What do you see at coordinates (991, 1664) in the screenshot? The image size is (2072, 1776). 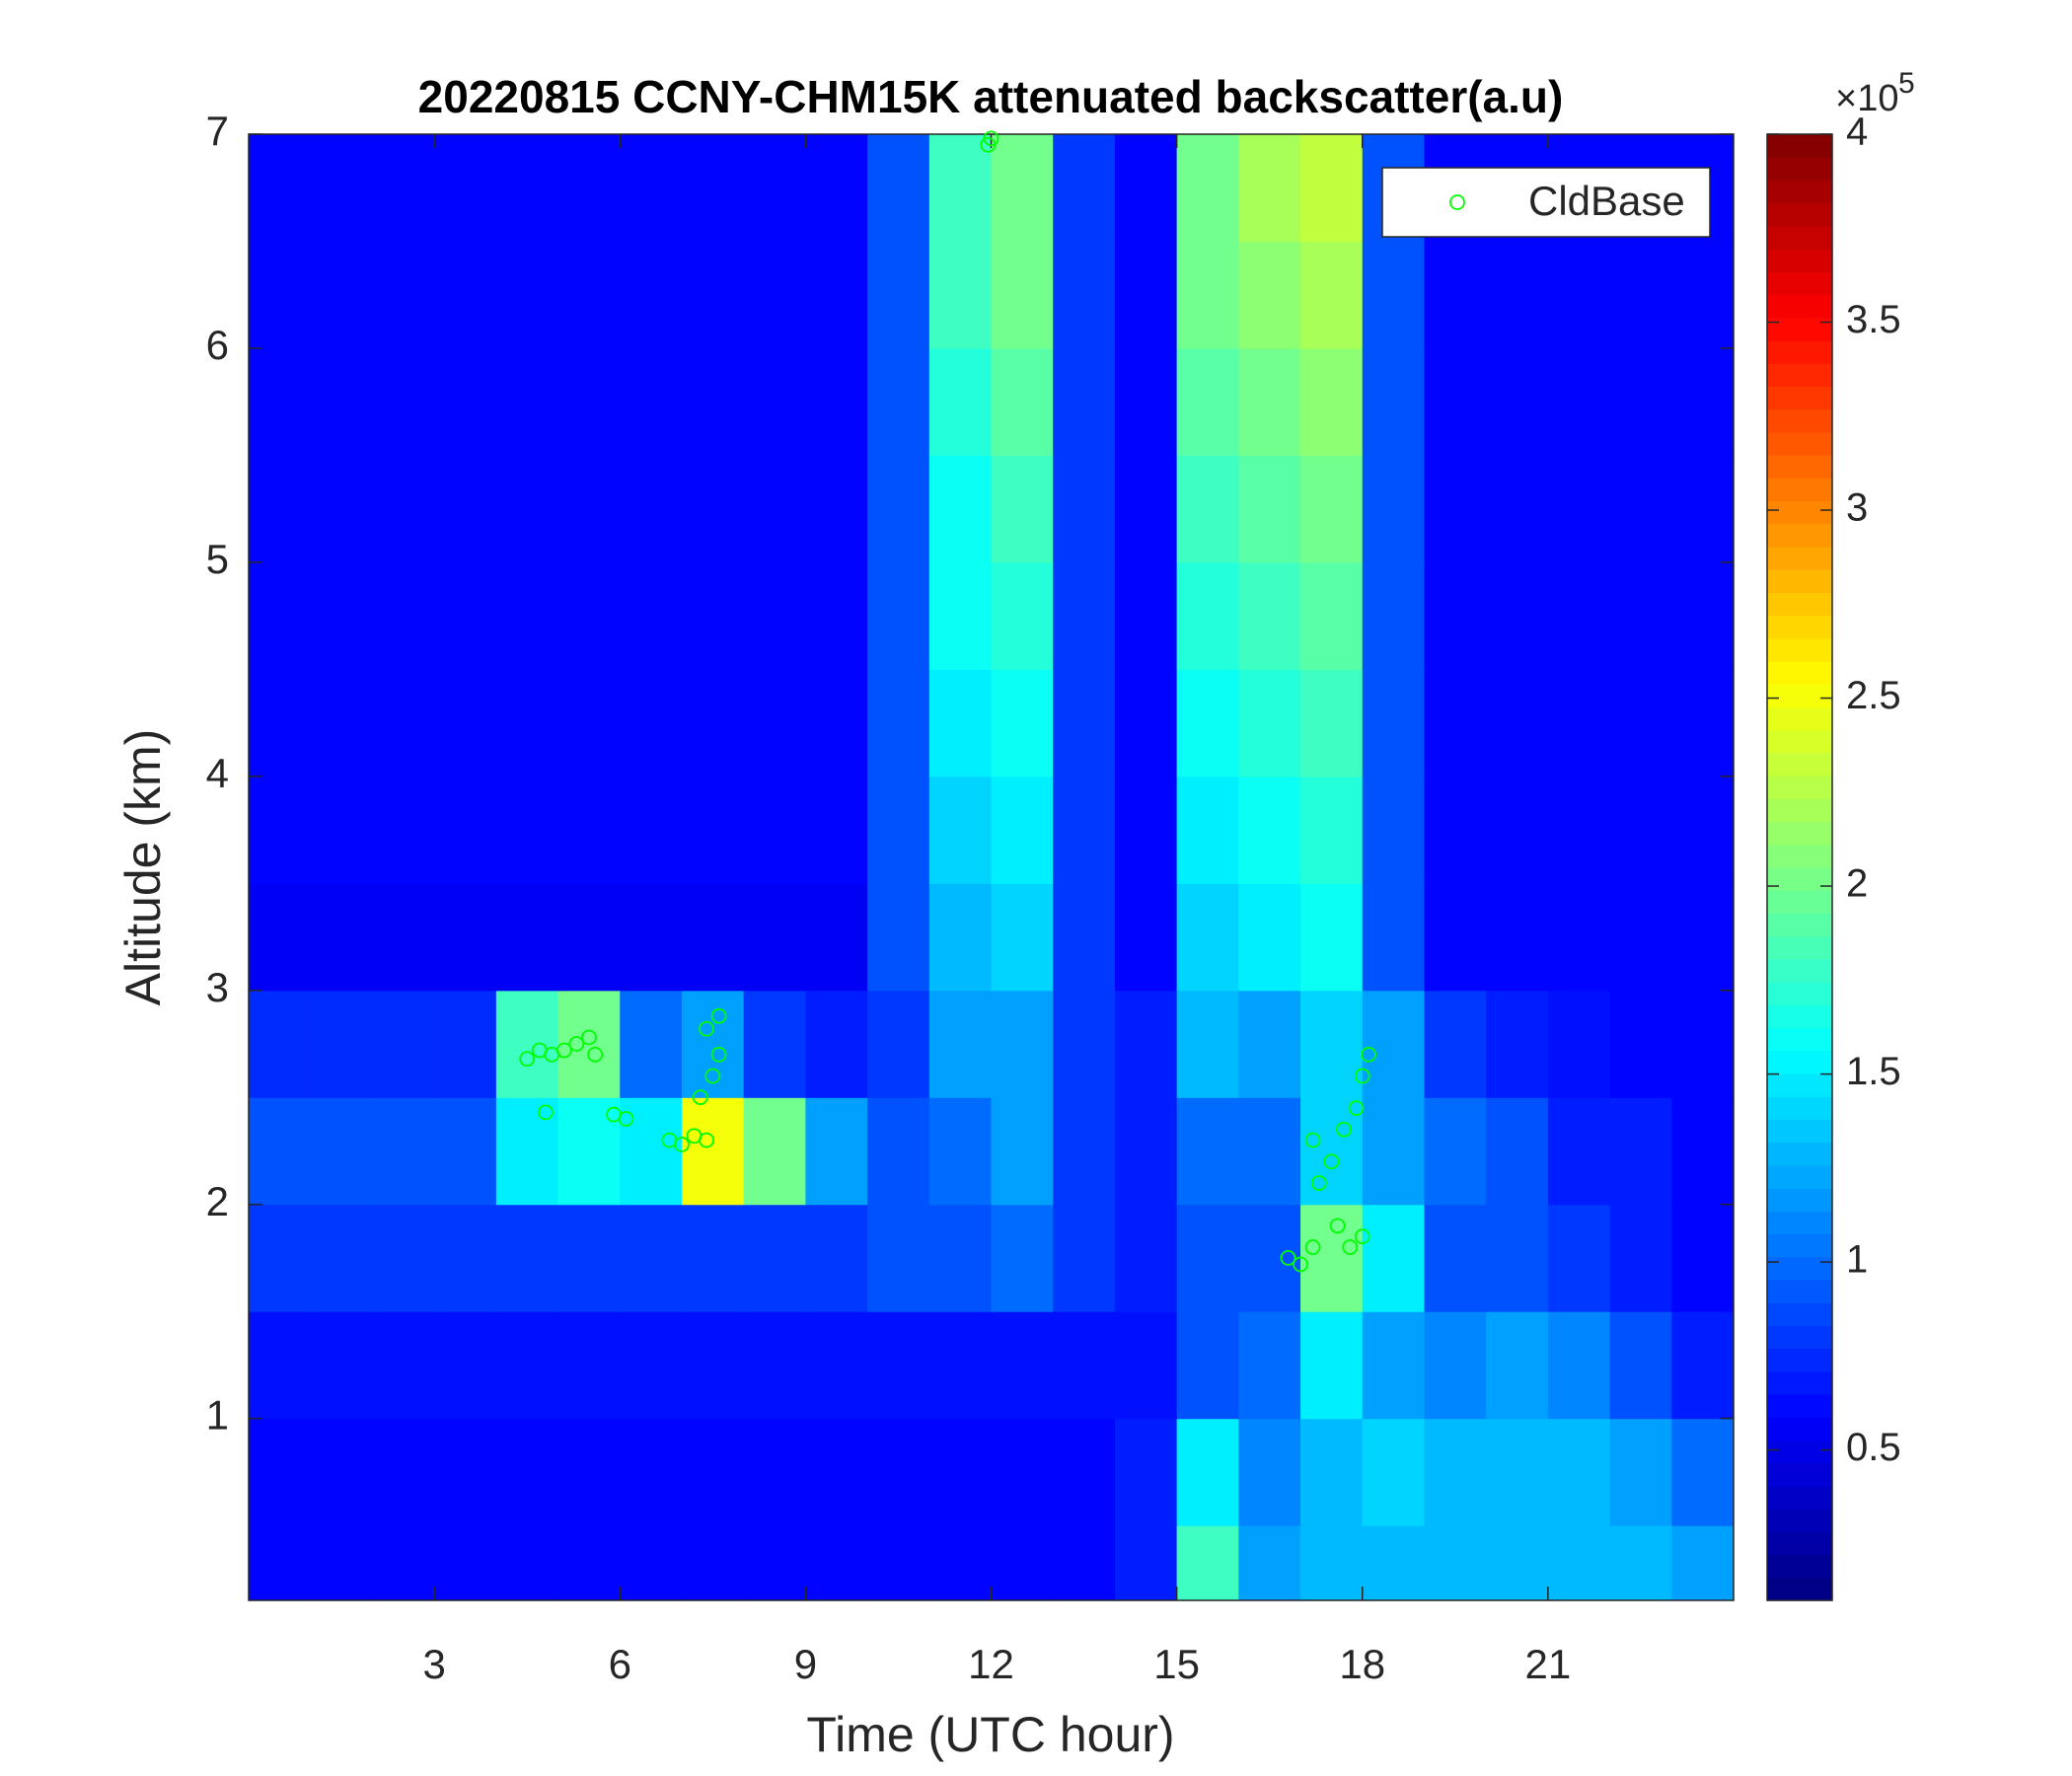 I see `x-tick-label: 12` at bounding box center [991, 1664].